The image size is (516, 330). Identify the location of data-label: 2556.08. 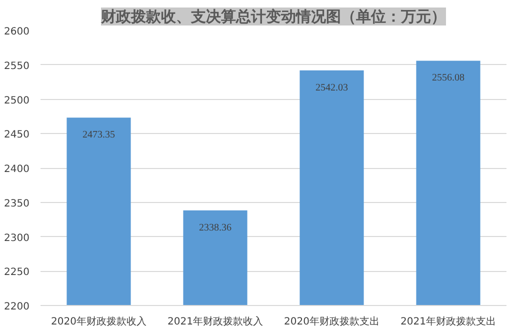
(448, 78).